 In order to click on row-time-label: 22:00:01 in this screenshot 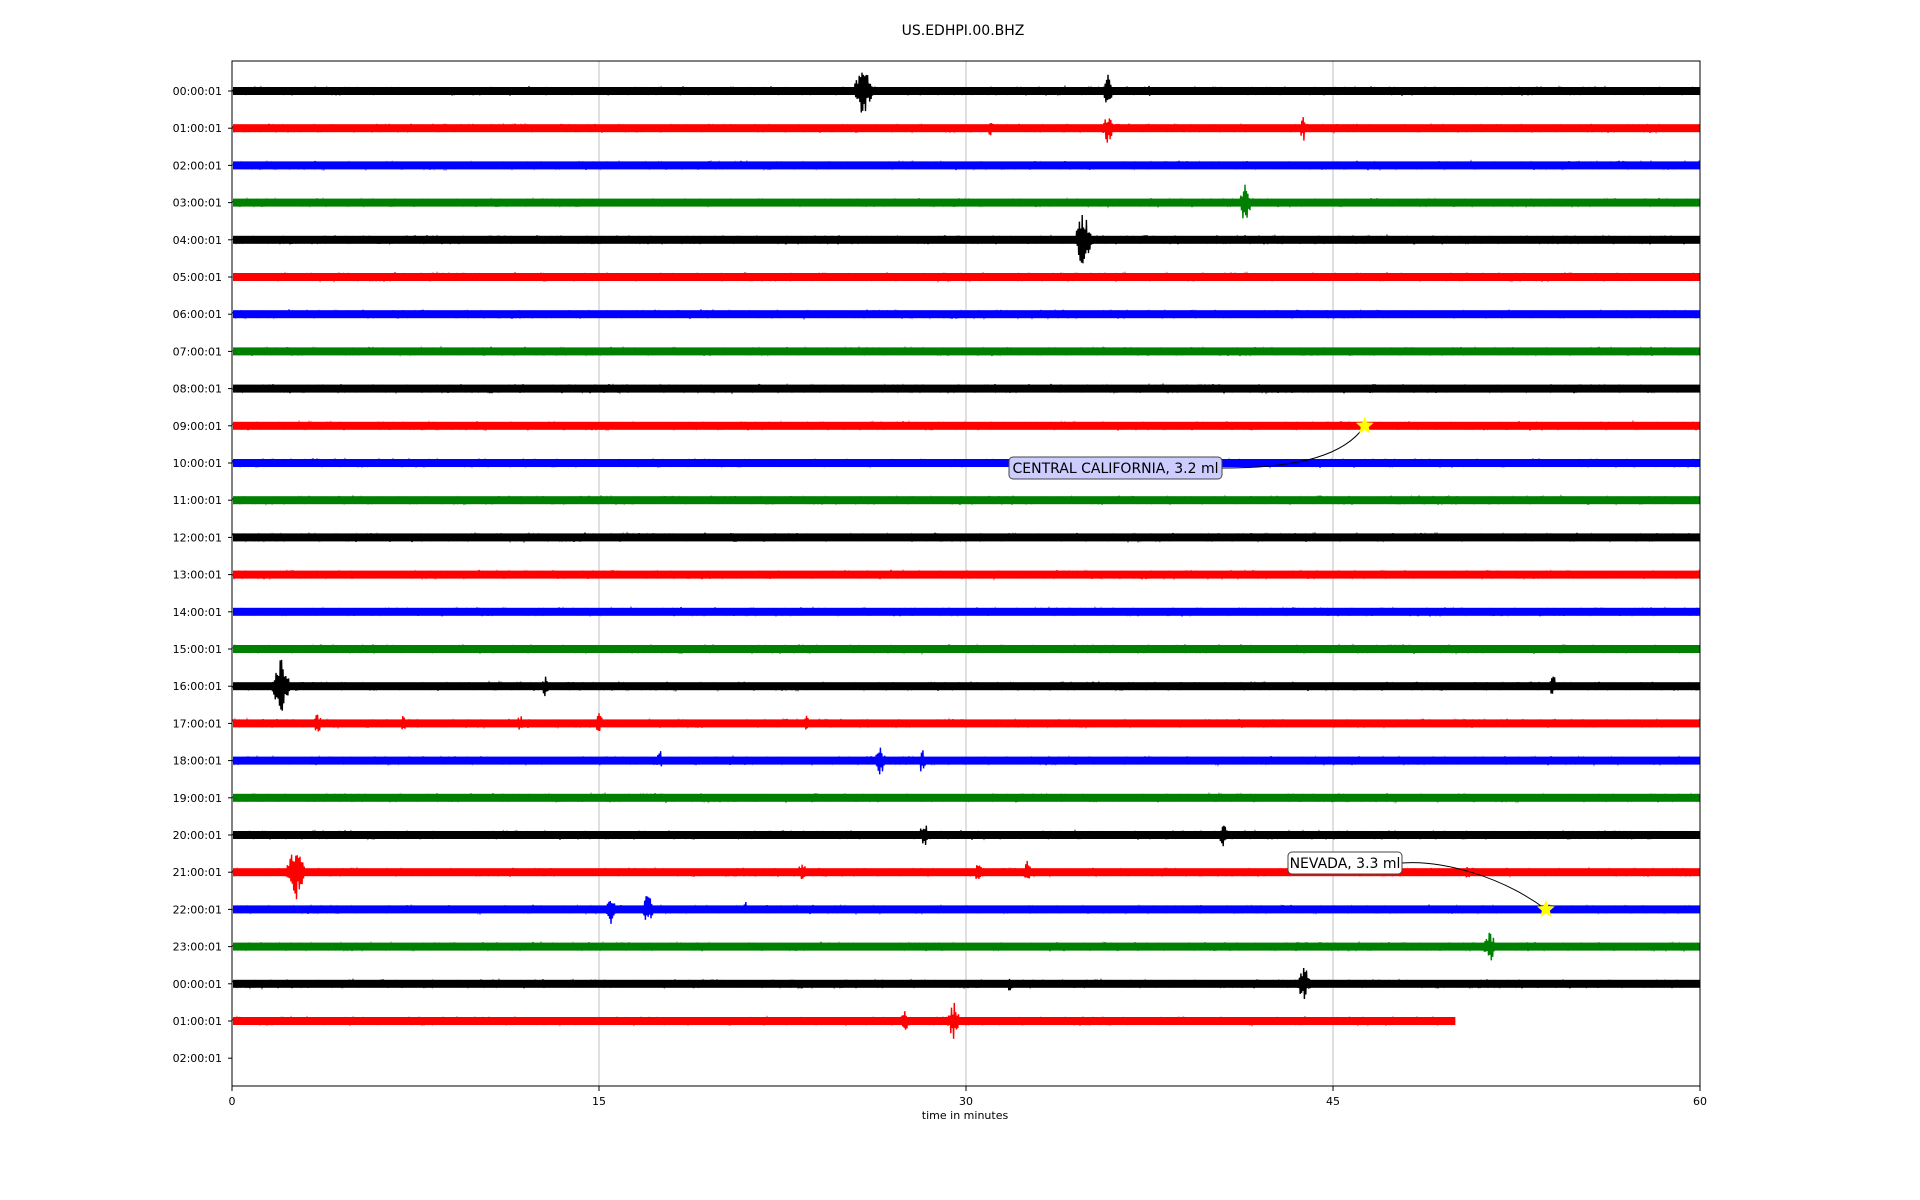, I will do `click(197, 909)`.